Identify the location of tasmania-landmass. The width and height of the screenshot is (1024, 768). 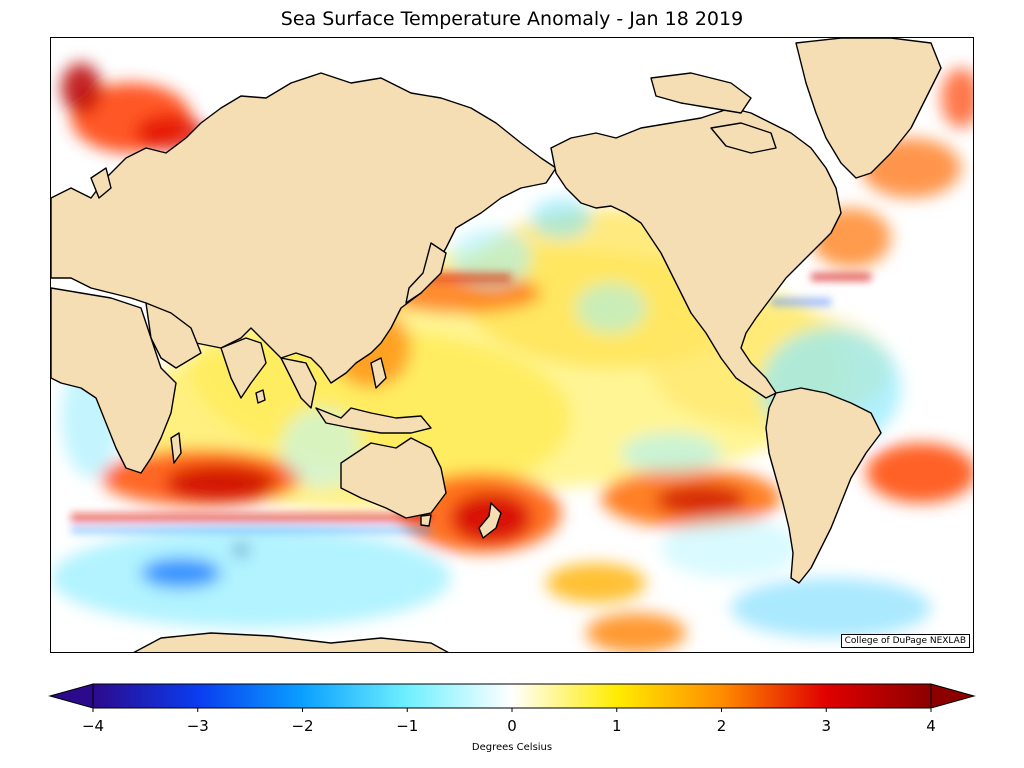
(426, 520).